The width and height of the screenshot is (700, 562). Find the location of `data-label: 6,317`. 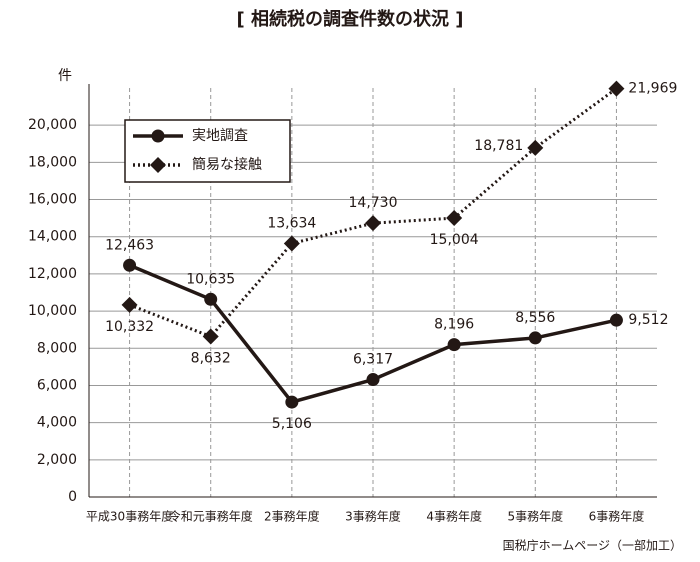

data-label: 6,317 is located at coordinates (373, 360).